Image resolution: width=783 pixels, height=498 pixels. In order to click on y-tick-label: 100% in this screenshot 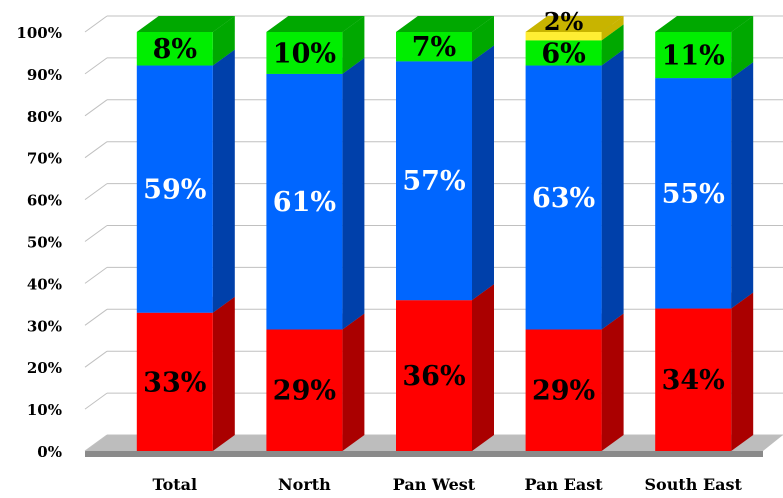, I will do `click(39, 33)`.